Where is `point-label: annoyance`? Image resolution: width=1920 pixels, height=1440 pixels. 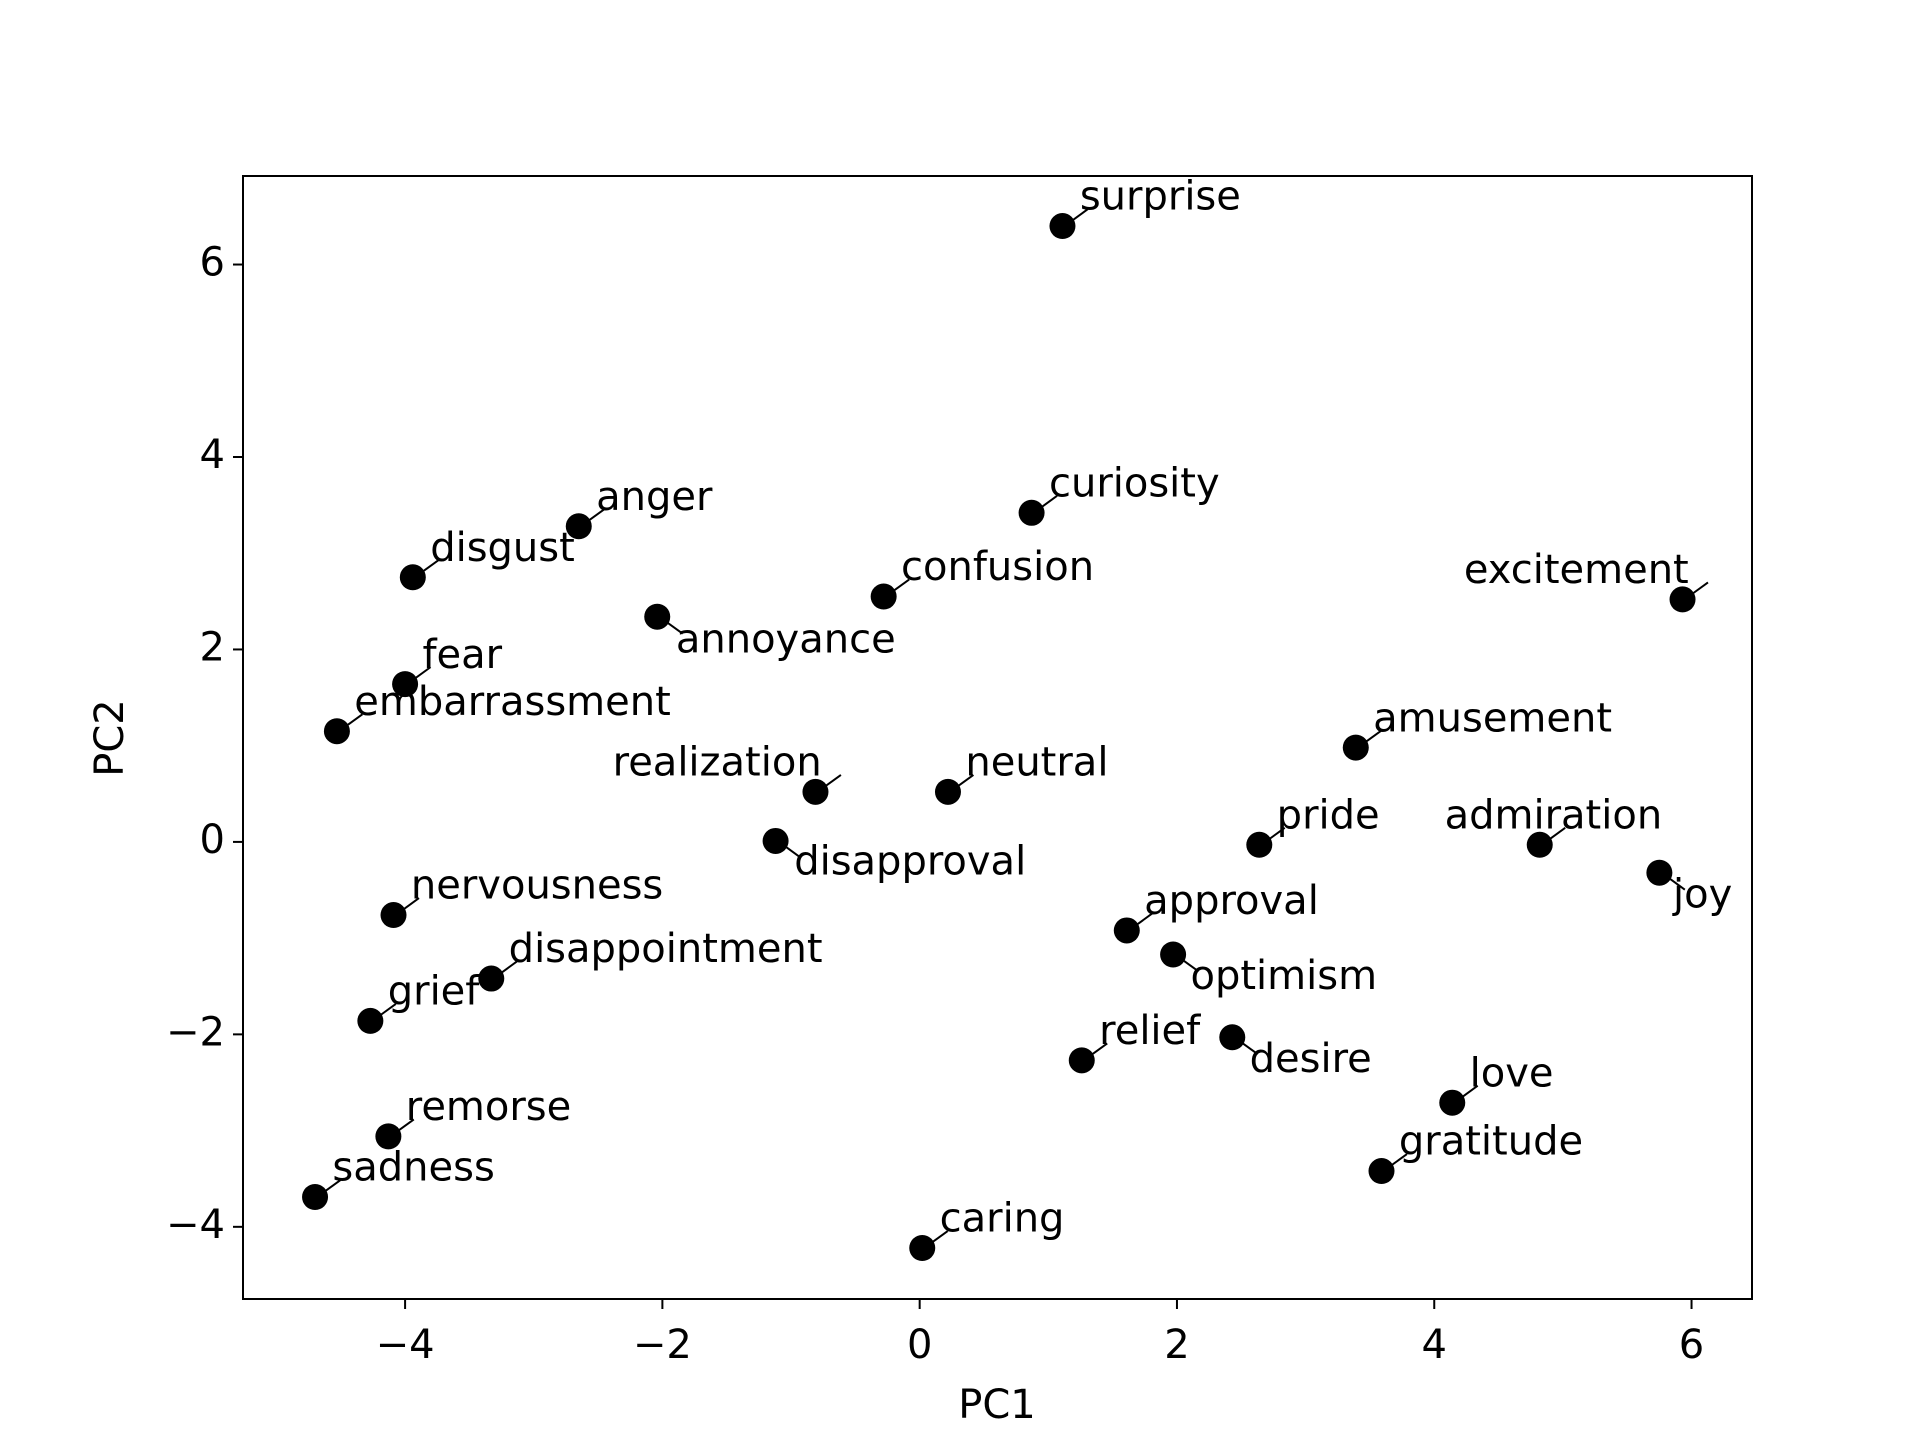 point-label: annoyance is located at coordinates (786, 640).